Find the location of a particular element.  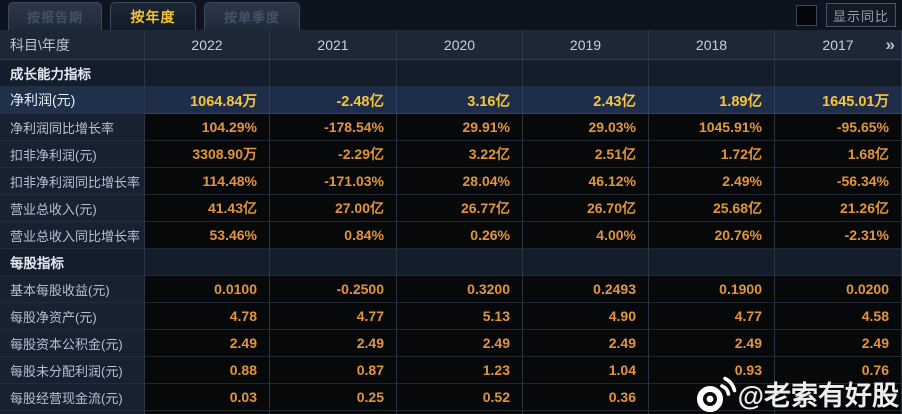

value-cell: 26.70亿 is located at coordinates (586, 208).